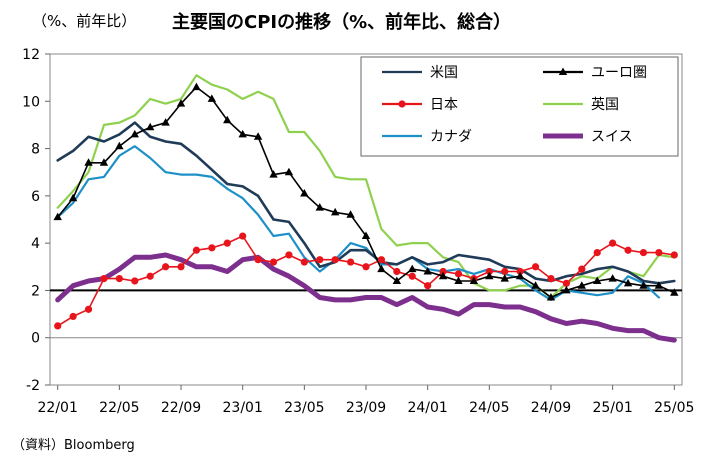 Image resolution: width=716 pixels, height=460 pixels. I want to click on y-tick-label: 8, so click(35, 150).